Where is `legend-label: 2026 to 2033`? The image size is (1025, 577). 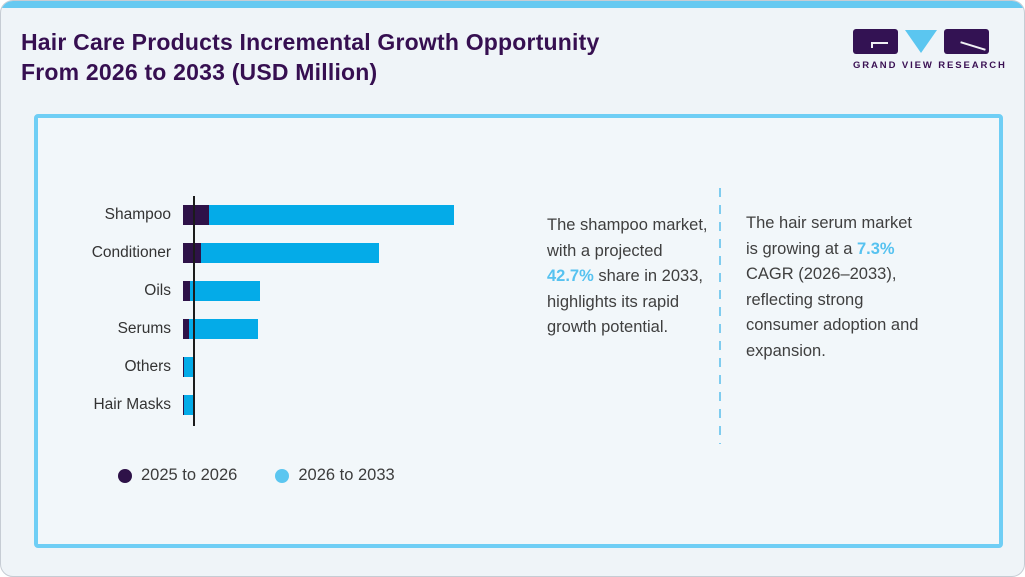 legend-label: 2026 to 2033 is located at coordinates (346, 475).